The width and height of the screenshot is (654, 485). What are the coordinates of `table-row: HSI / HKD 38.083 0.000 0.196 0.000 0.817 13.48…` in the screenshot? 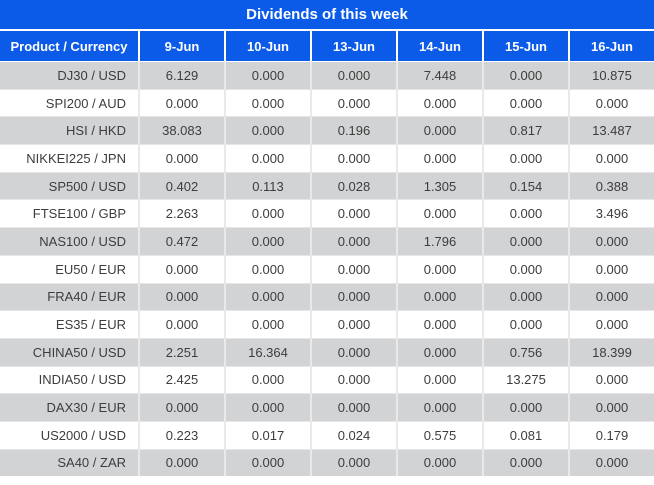 It's located at (327, 130).